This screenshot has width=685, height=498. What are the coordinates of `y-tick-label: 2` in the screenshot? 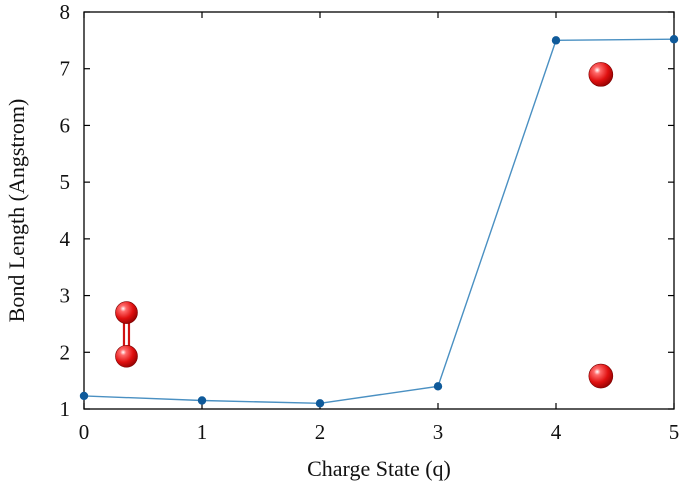 It's located at (65, 352).